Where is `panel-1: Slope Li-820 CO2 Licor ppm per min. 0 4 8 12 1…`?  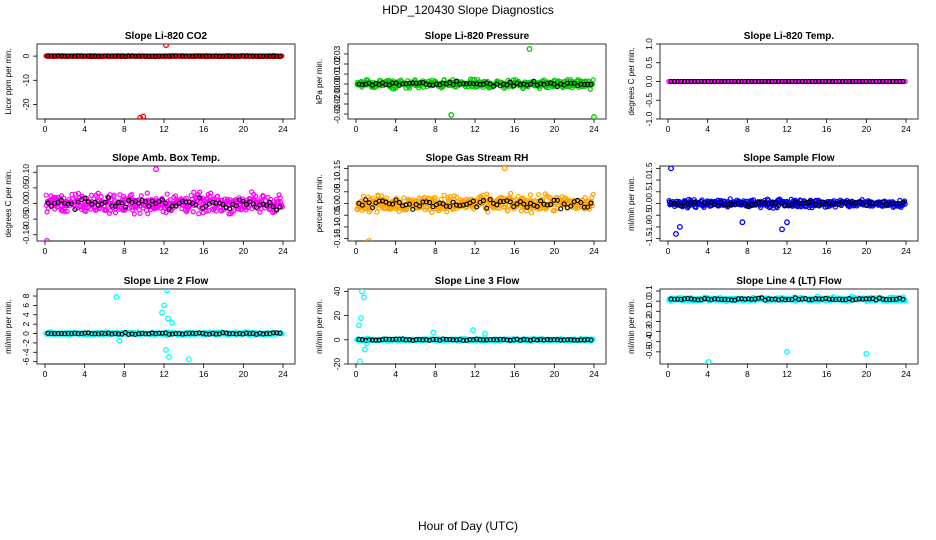
panel-1: Slope Li-820 CO2 Licor ppm per min. 0 4 8 12 1… is located at coordinates (150, 82).